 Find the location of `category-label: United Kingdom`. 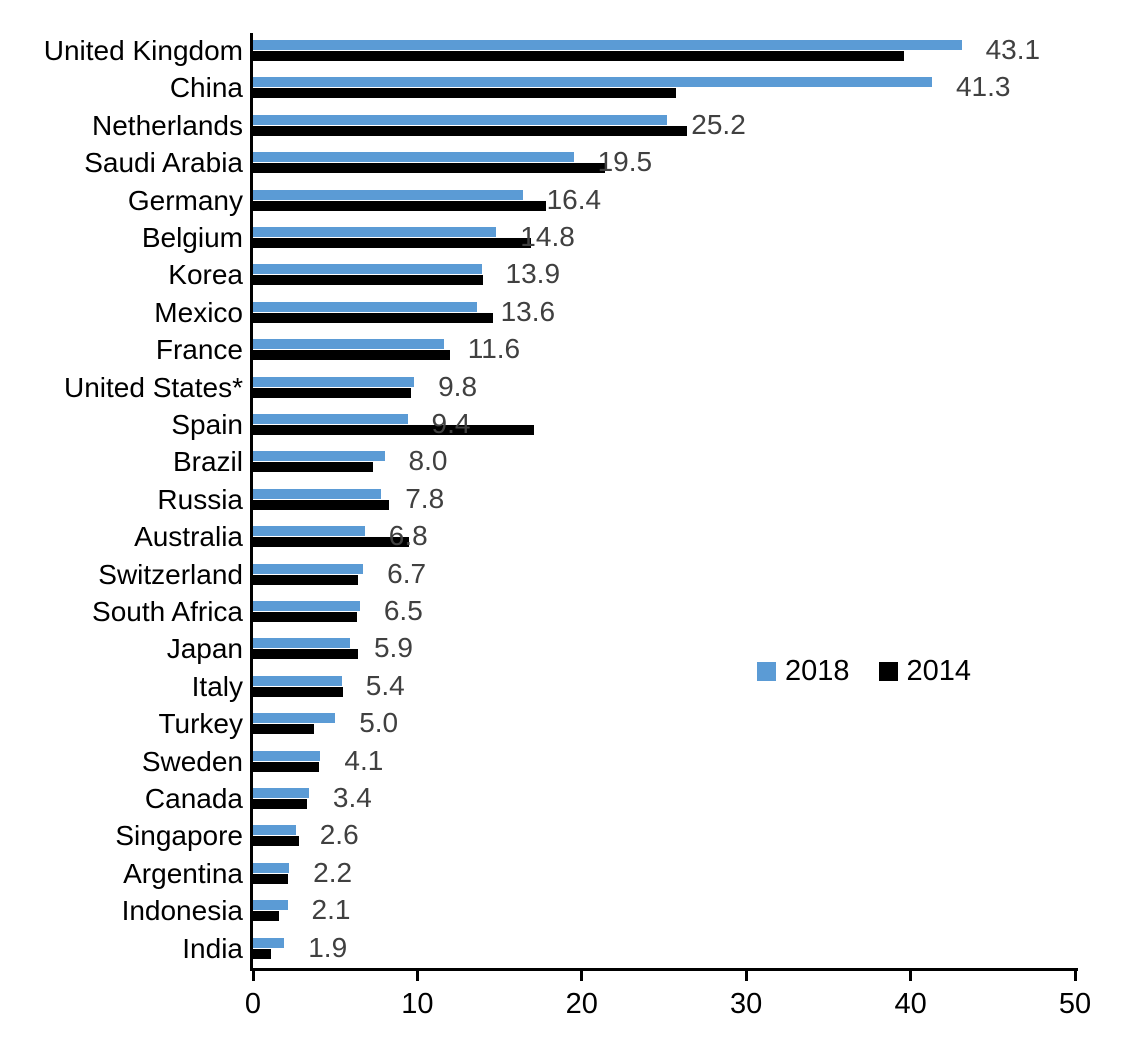

category-label: United Kingdom is located at coordinates (143, 50).